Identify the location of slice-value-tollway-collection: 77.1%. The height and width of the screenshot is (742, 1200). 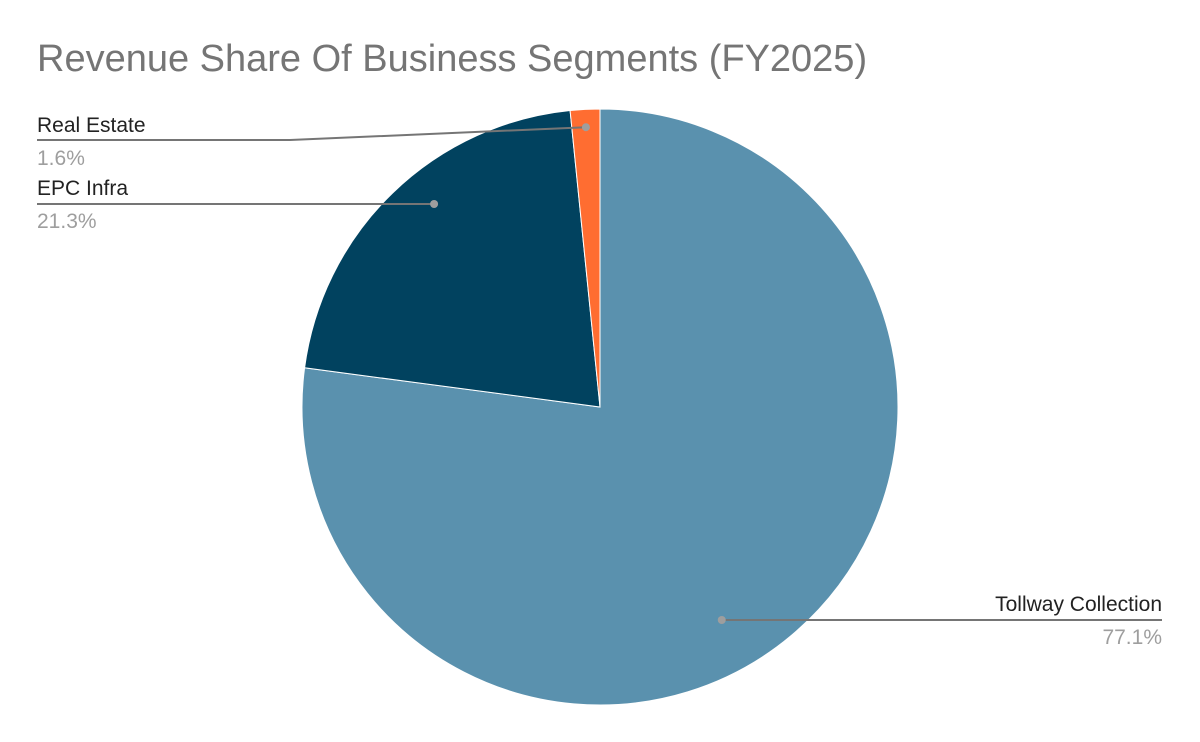
(1132, 637).